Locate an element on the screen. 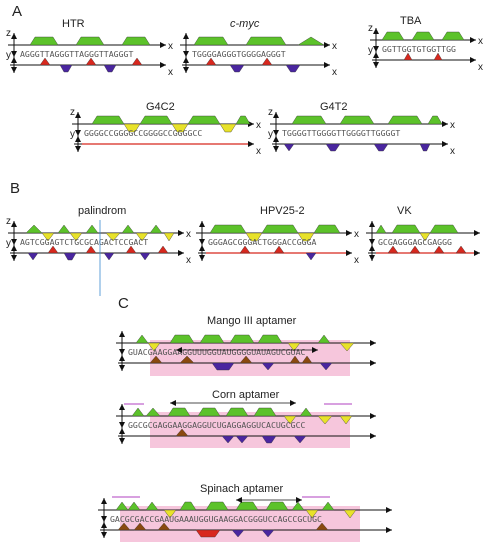  diagram-corn: GGCGCGAGGAAGGAGGUCUGAGGAGGUCACUGCGCC is located at coordinates (246, 424).